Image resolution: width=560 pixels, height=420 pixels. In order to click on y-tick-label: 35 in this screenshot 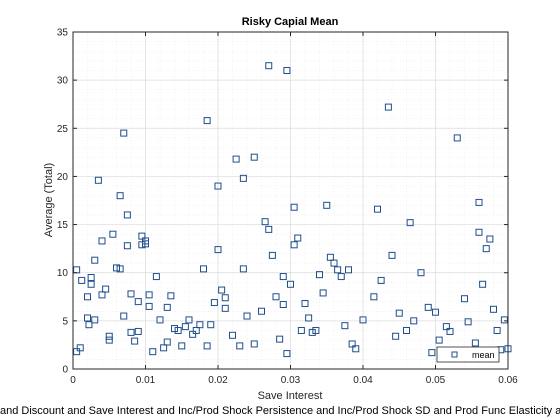, I will do `click(63, 33)`.